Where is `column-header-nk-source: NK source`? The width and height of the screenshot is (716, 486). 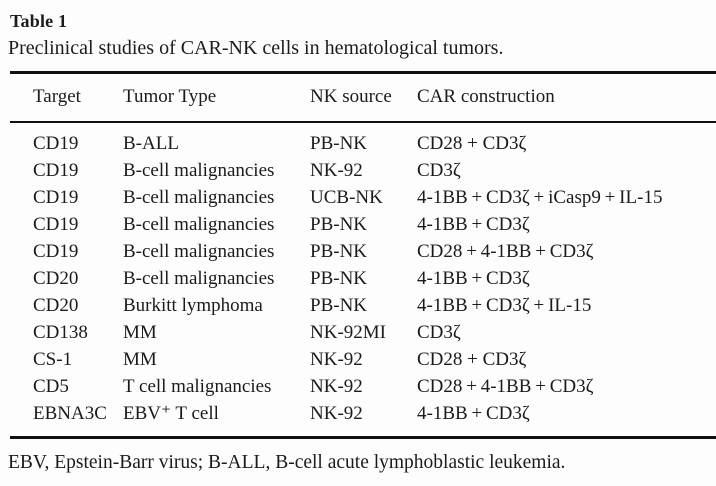 column-header-nk-source: NK source is located at coordinates (363, 97).